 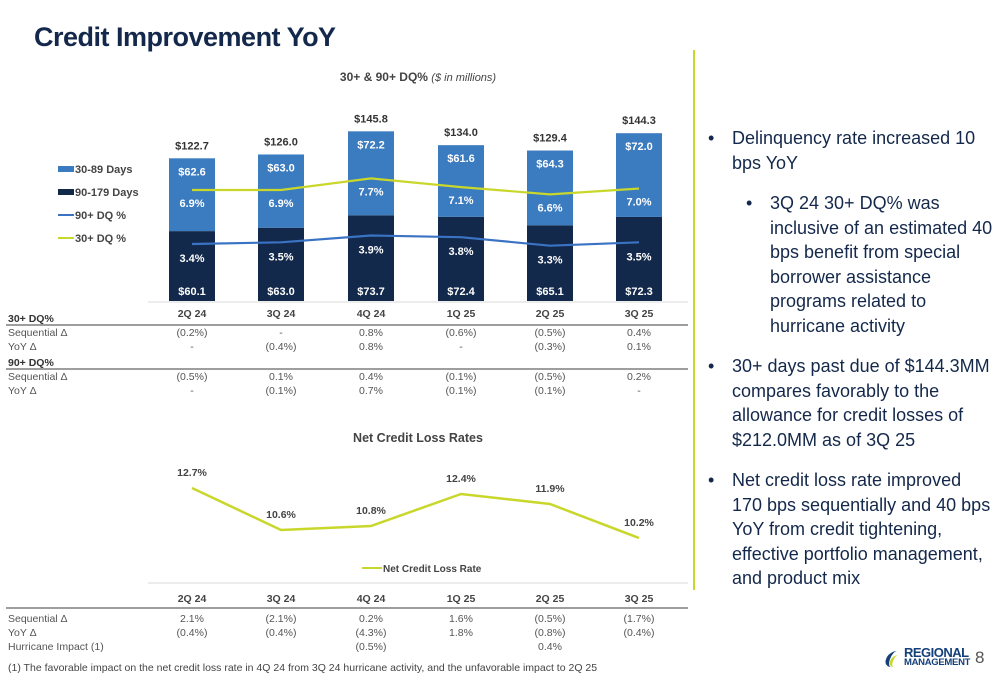 I want to click on legend-30-plus-dq: 30+ DQ %, so click(x=100, y=239).